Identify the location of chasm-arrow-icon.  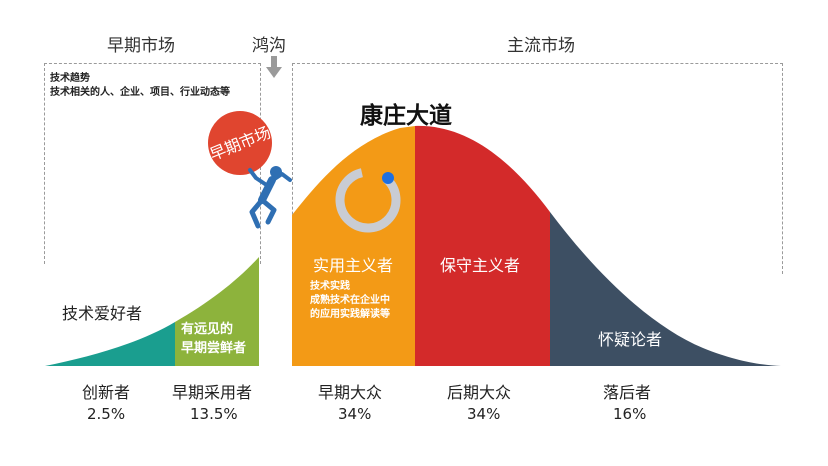
(274, 67).